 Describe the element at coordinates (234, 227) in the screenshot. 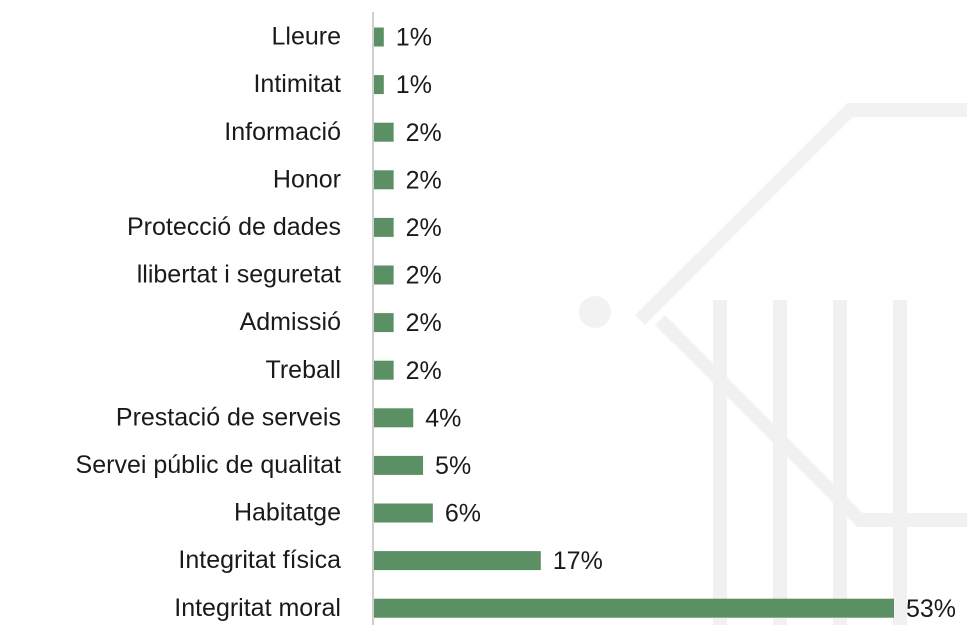

I see `category-label: Protecció de dades` at that location.